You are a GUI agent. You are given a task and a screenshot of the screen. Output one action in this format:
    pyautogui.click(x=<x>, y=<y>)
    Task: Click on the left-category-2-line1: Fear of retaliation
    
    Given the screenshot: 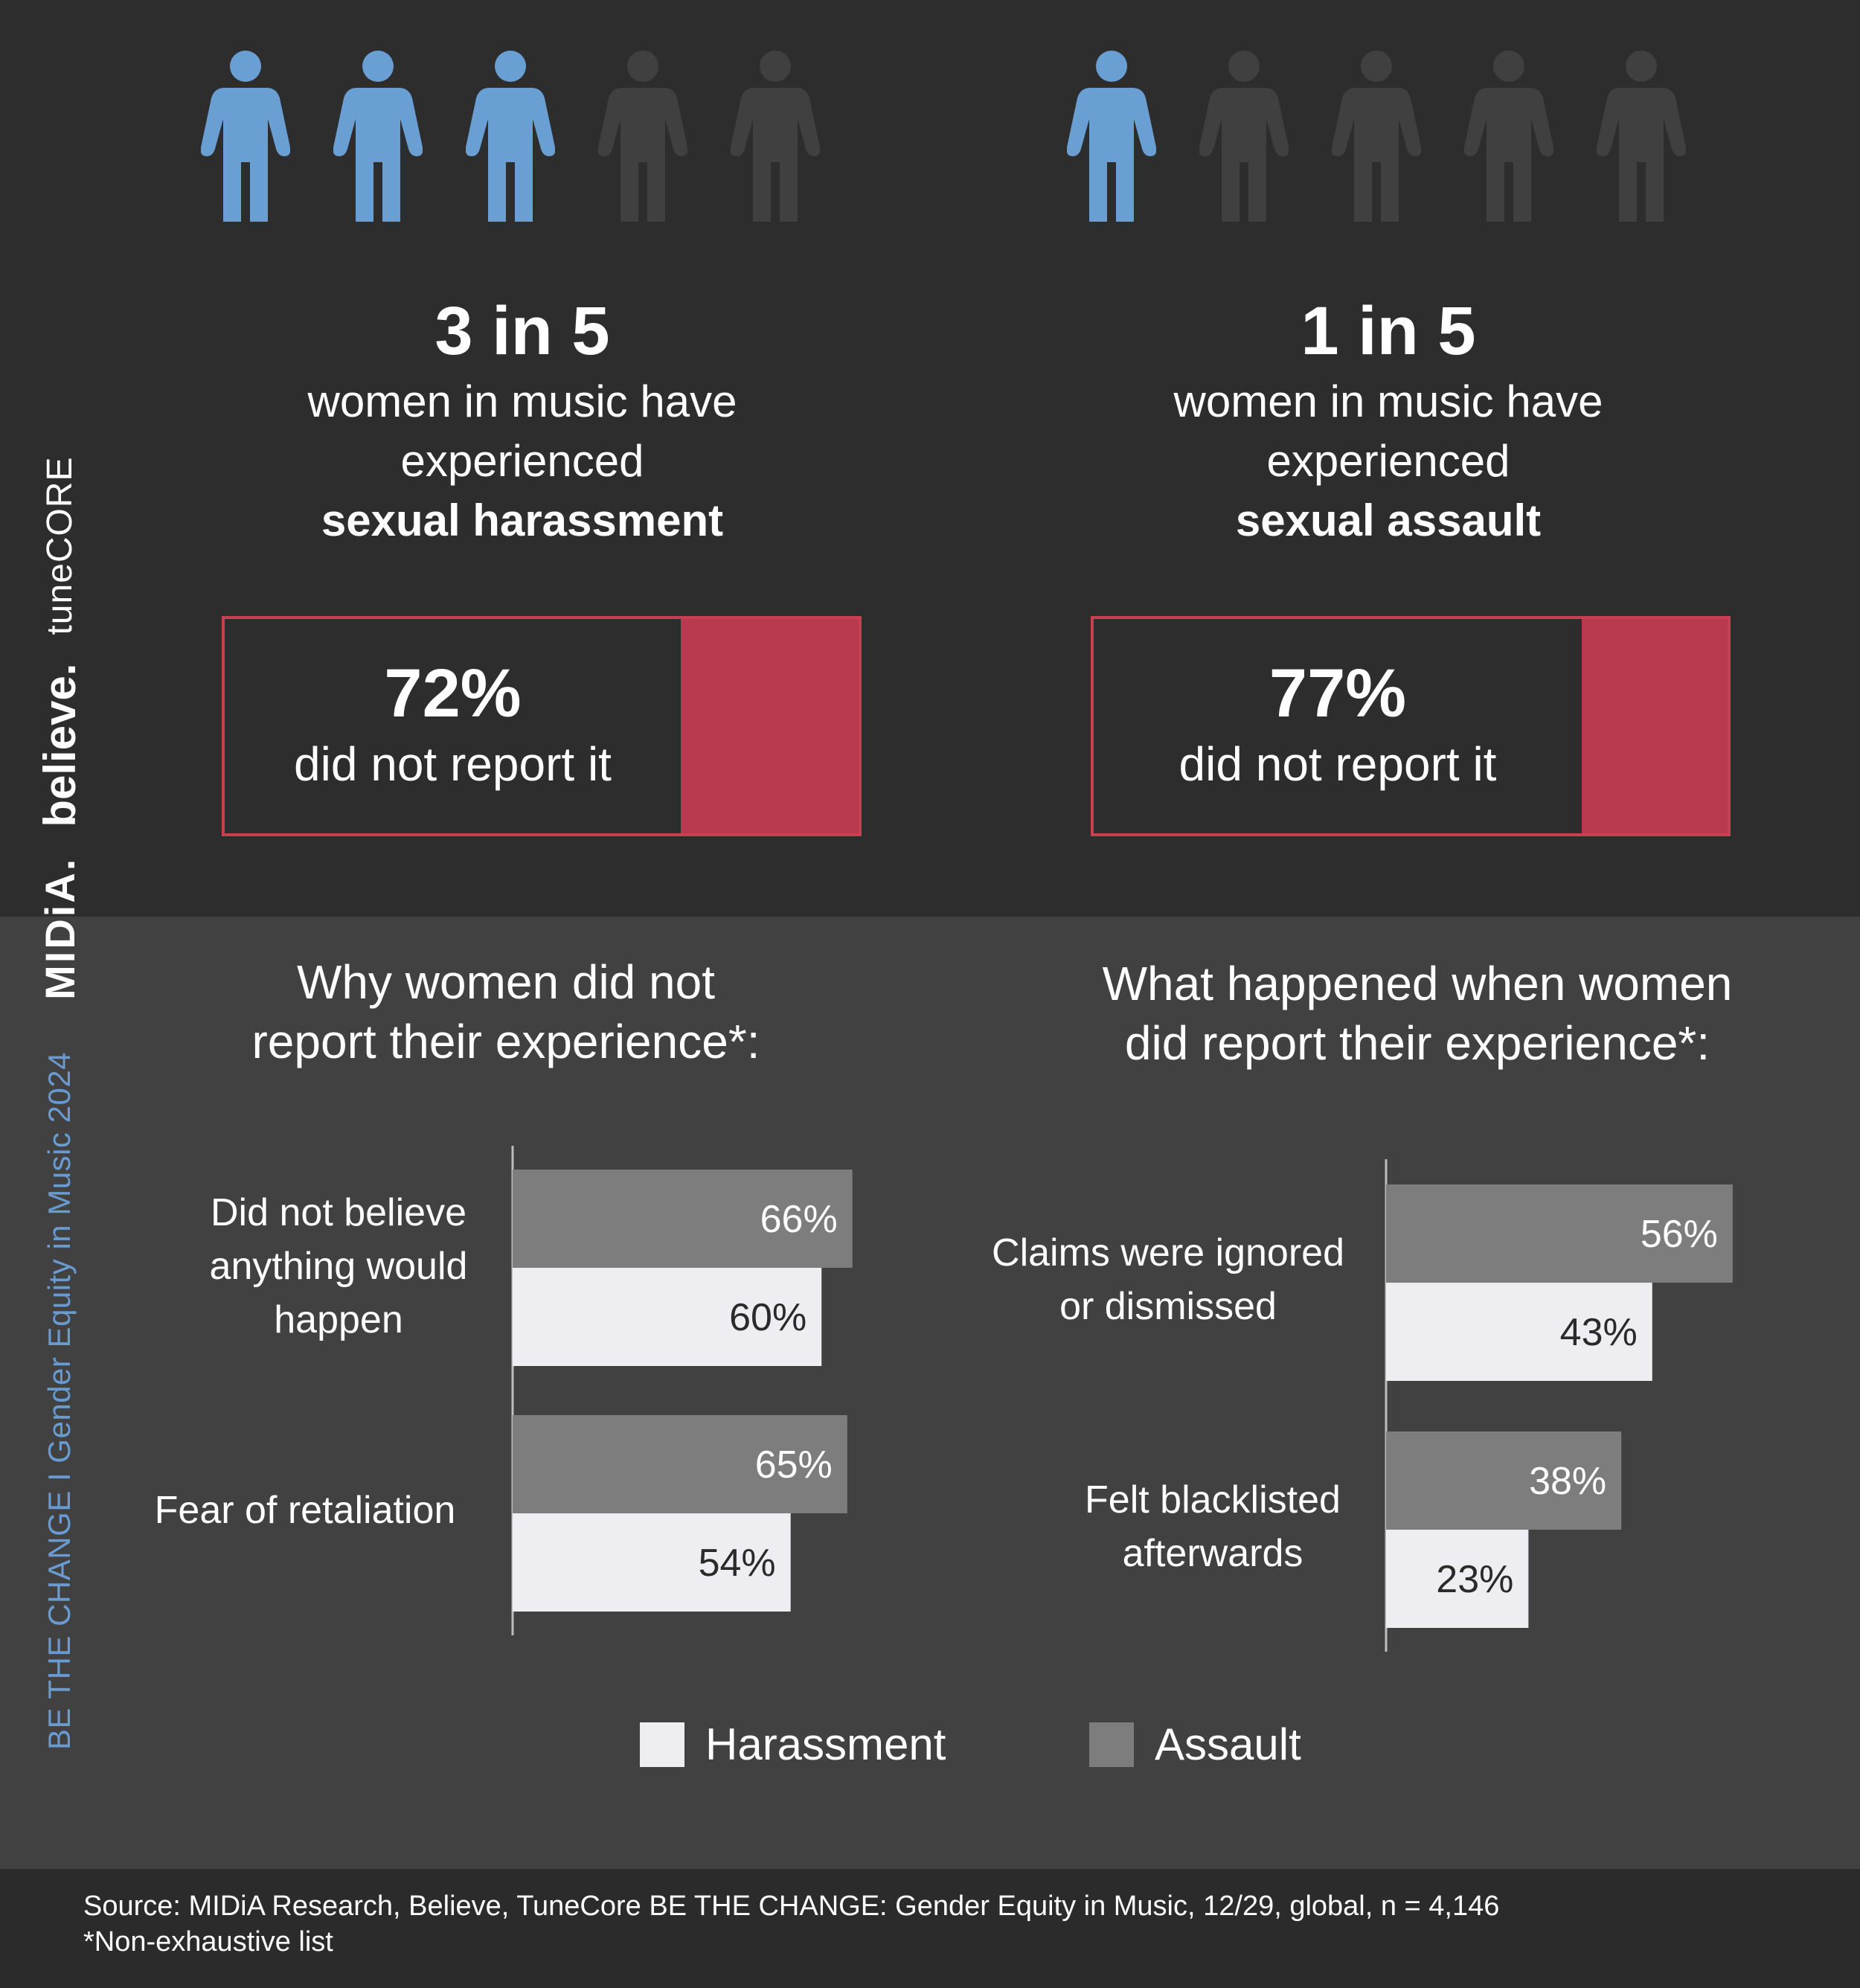 What is the action you would take?
    pyautogui.click(x=305, y=1510)
    